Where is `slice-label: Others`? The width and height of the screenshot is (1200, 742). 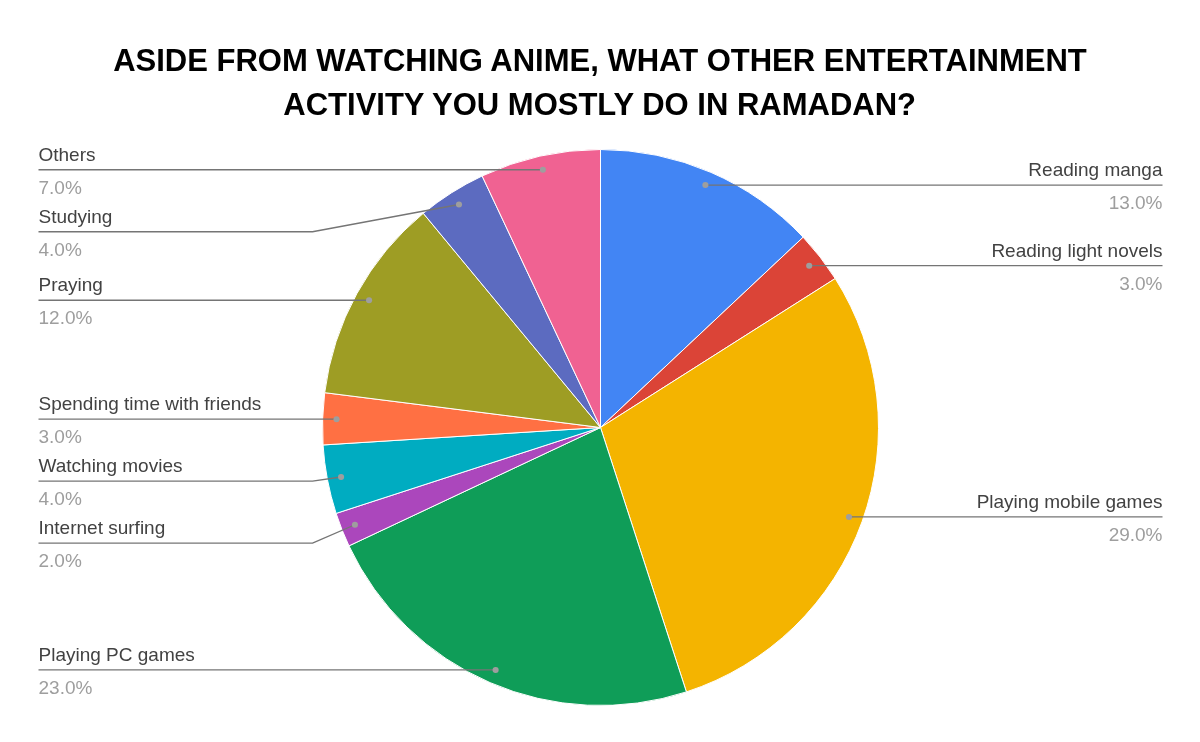
slice-label: Others is located at coordinates (67, 154).